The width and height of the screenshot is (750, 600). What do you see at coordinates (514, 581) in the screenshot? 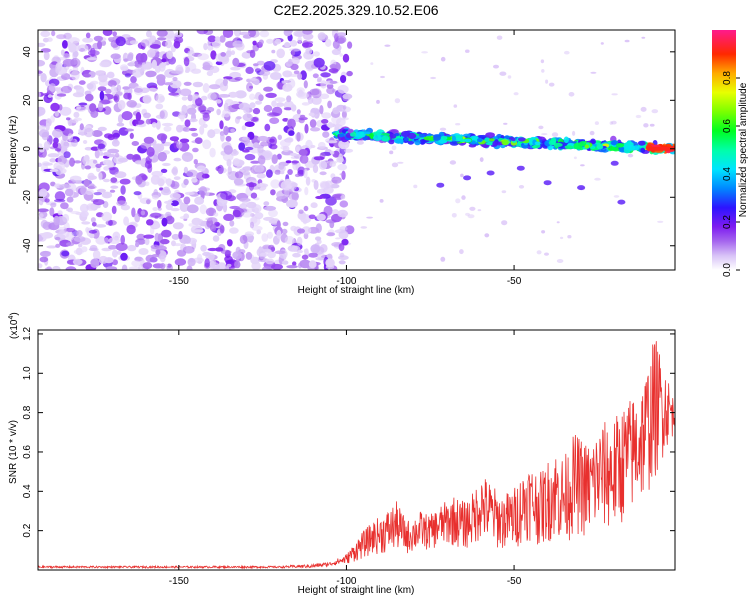
I see `x-tick-label: -50` at bounding box center [514, 581].